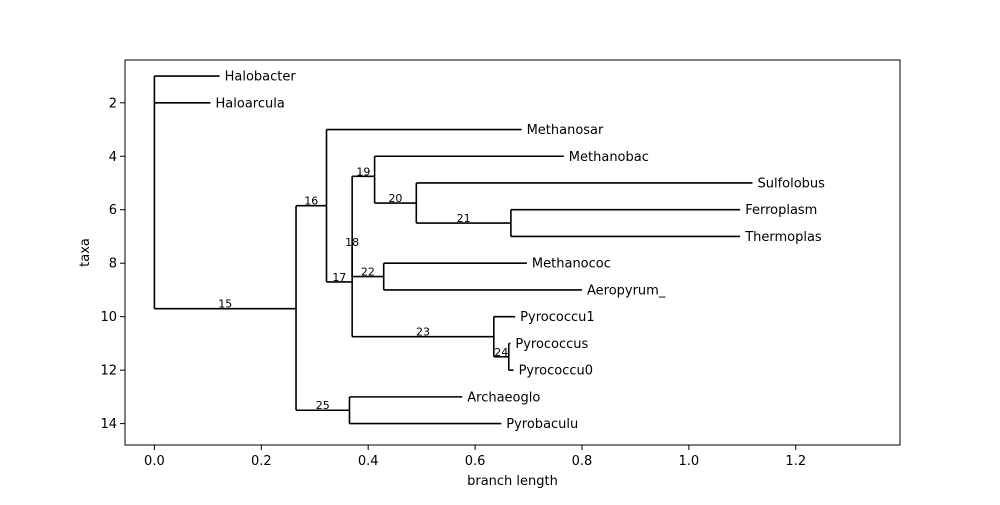 This screenshot has width=1000, height=505. I want to click on leaf-label-pyrococcu1: Pyrococcu1, so click(557, 317).